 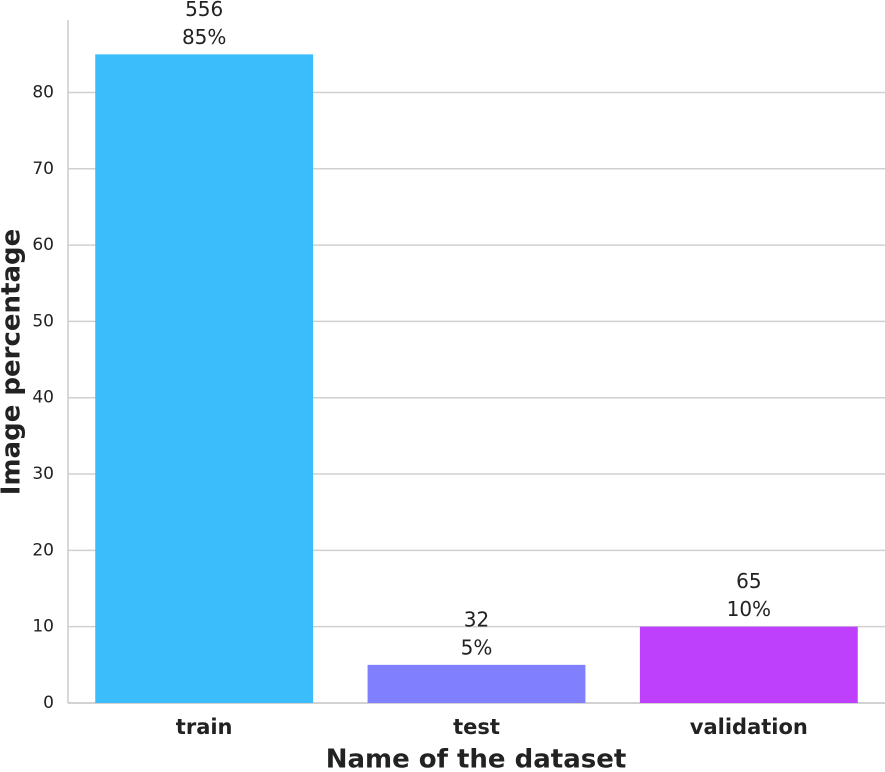 I want to click on y-tick-label: 20, so click(x=43, y=550).